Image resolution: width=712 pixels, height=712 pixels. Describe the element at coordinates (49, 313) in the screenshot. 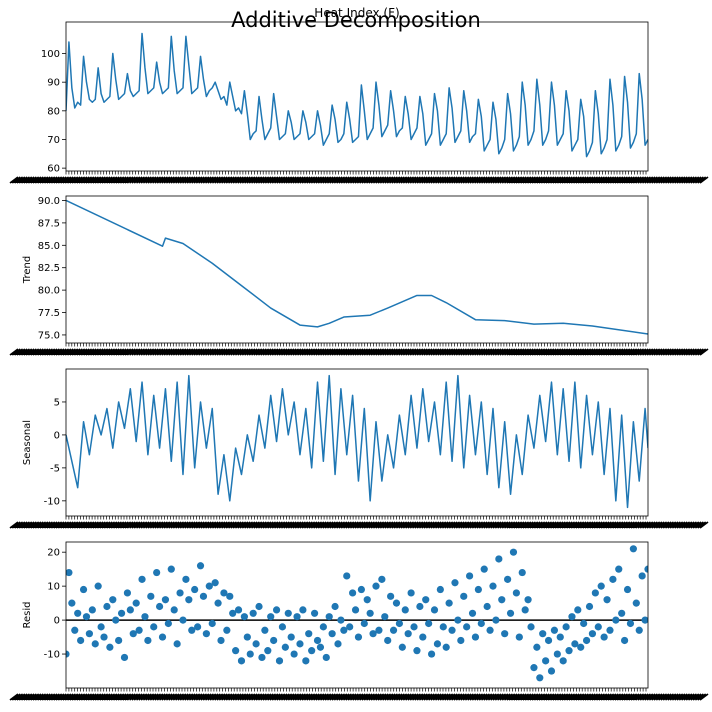

I see `y-tick-label: 77.5` at that location.